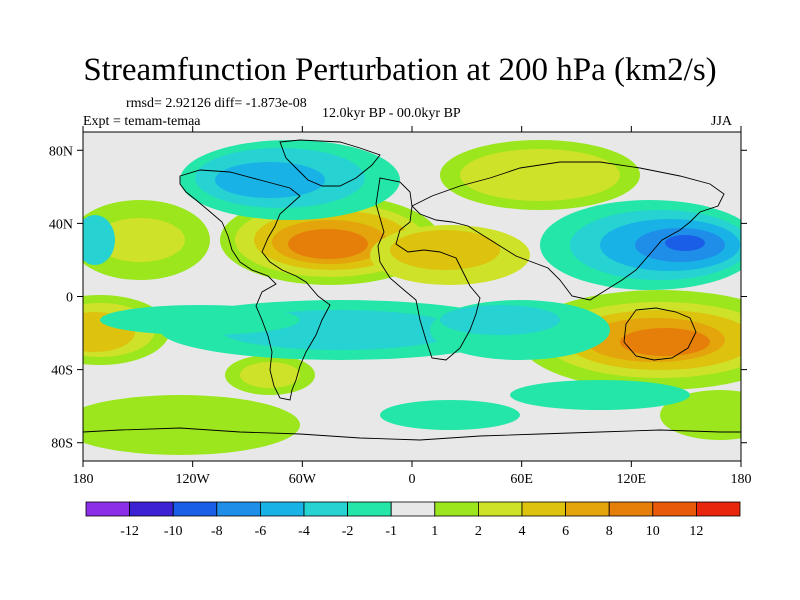  Describe the element at coordinates (434, 531) in the screenshot. I see `colorbar-label: 1` at that location.